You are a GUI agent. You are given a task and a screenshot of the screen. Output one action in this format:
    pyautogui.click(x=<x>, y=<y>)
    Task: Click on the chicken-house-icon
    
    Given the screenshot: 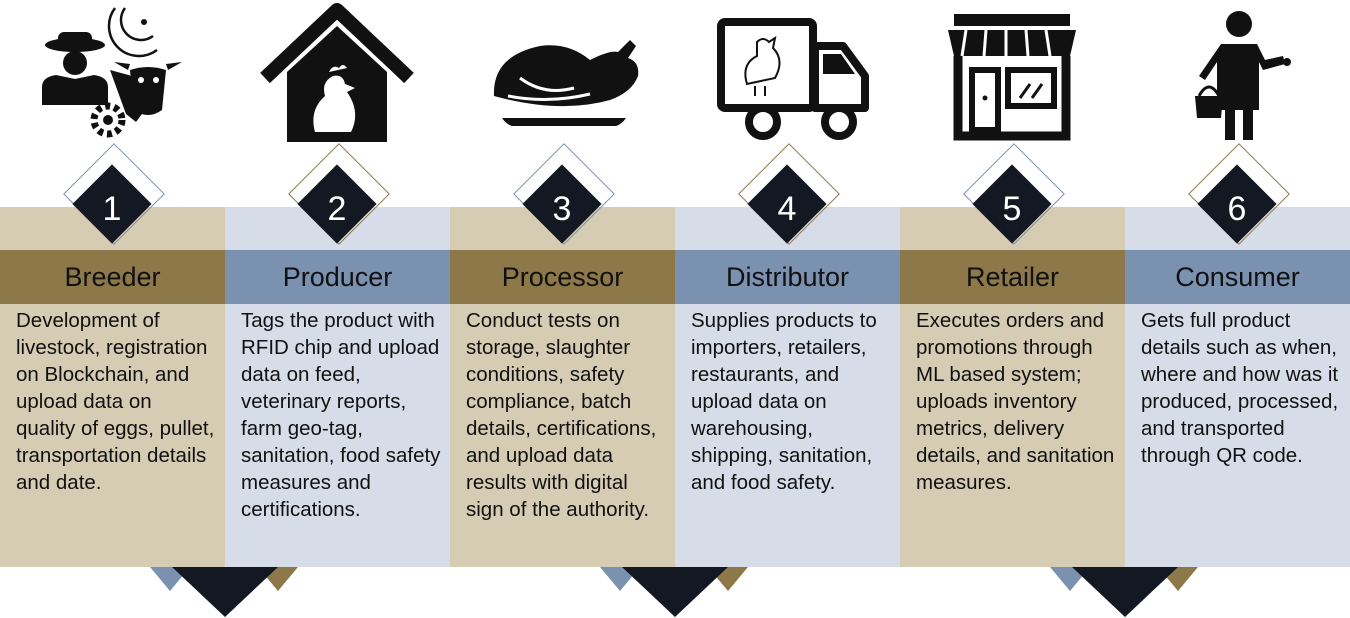 What is the action you would take?
    pyautogui.click(x=337, y=72)
    